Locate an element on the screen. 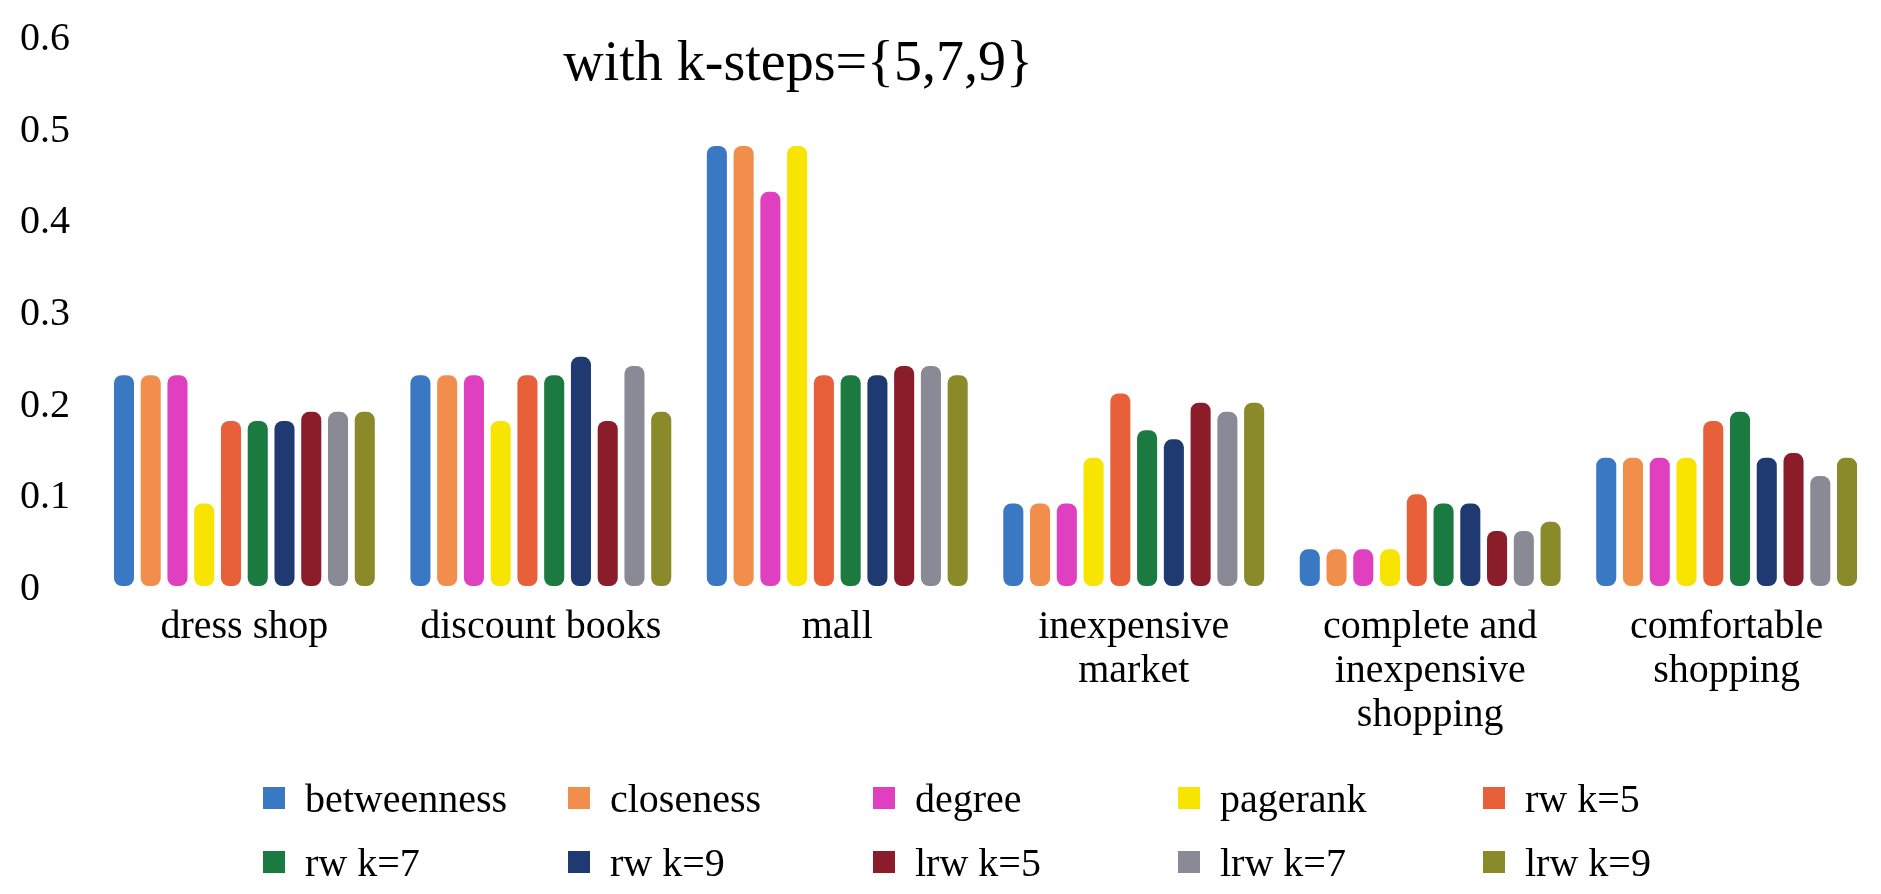 The image size is (1881, 894). chart-title: with k-steps={5,7,9} is located at coordinates (798, 61).